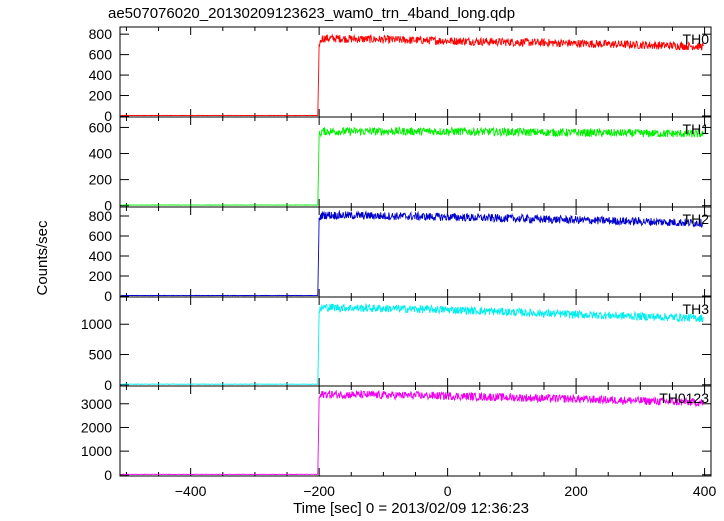 The height and width of the screenshot is (521, 724). Describe the element at coordinates (705, 491) in the screenshot. I see `x-tick-label: 400` at that location.